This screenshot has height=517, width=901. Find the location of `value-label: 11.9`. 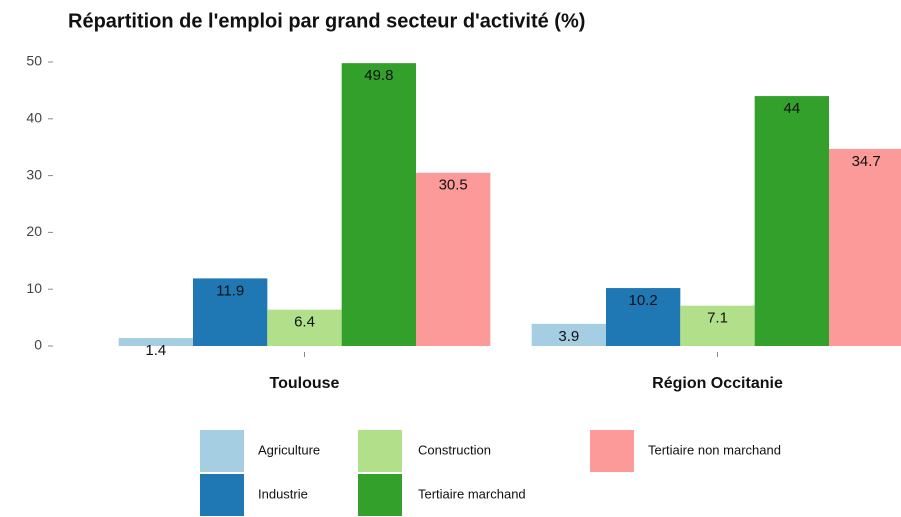

value-label: 11.9 is located at coordinates (230, 290).